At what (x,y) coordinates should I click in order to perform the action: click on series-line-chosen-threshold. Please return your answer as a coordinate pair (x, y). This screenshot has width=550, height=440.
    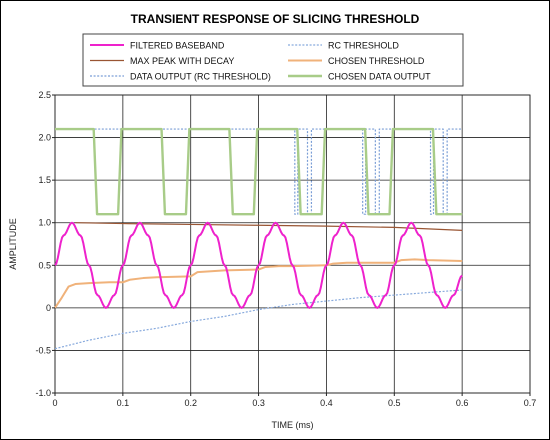
    Looking at the image, I should click on (258, 283).